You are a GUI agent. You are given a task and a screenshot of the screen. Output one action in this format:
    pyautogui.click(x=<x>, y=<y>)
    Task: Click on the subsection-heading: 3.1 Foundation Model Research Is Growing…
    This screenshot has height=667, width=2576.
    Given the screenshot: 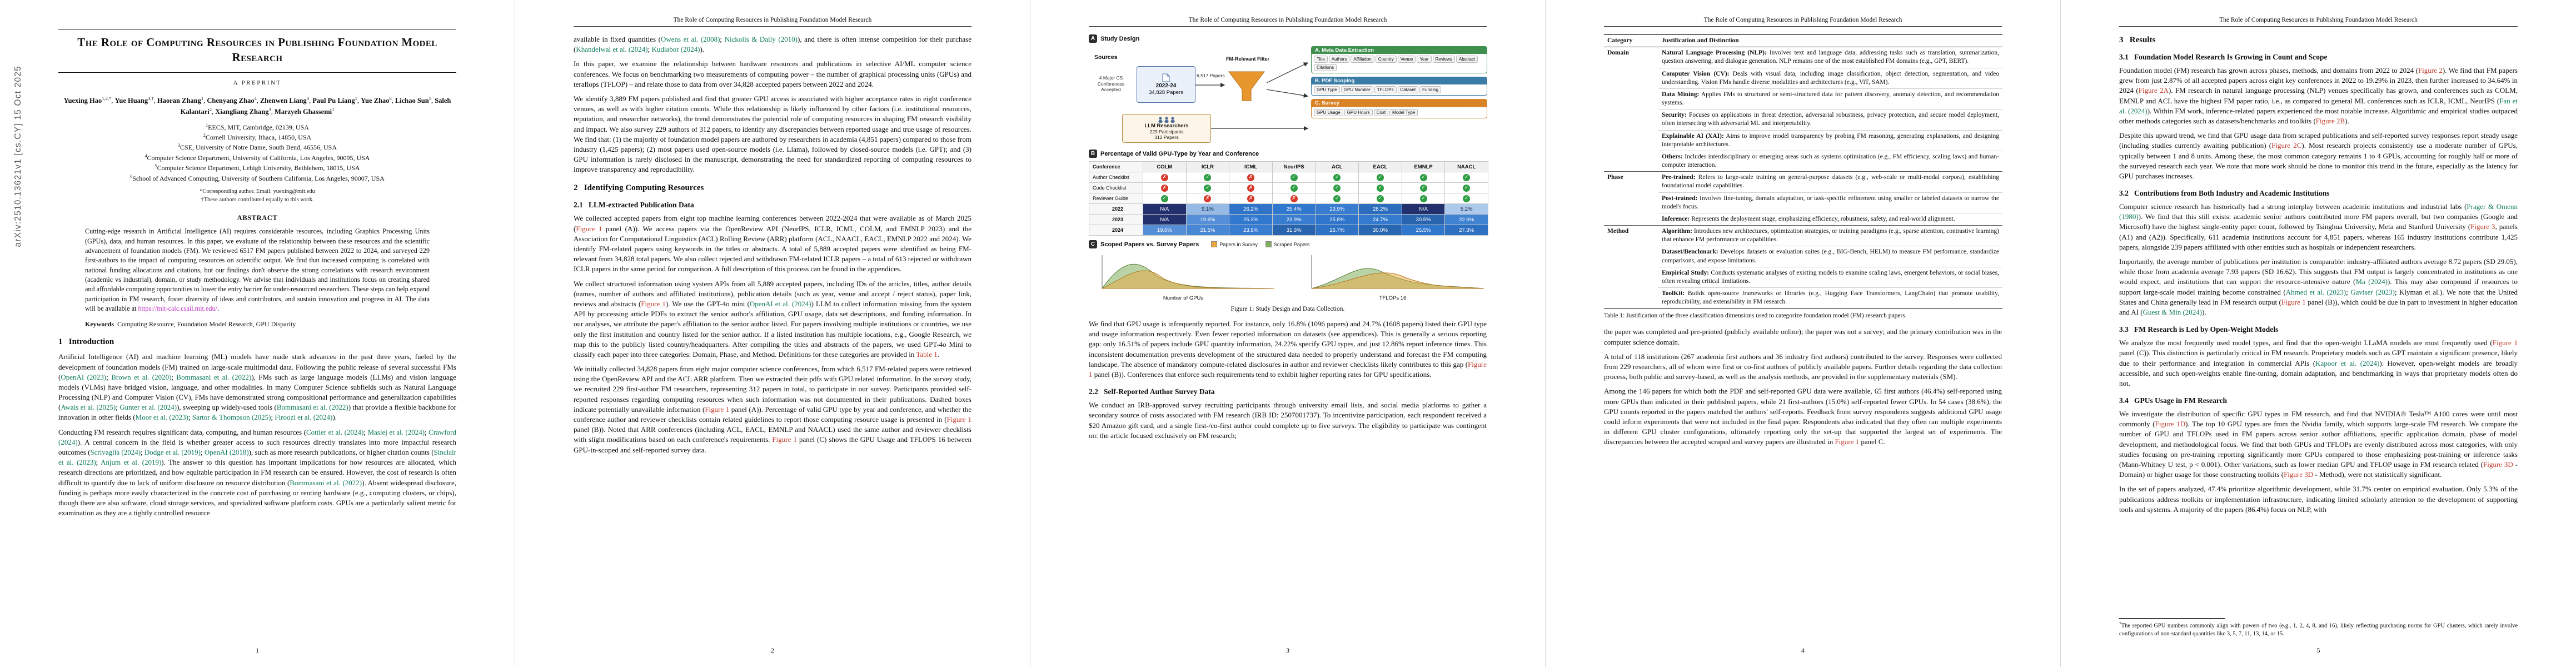 What is the action you would take?
    pyautogui.click(x=2223, y=57)
    